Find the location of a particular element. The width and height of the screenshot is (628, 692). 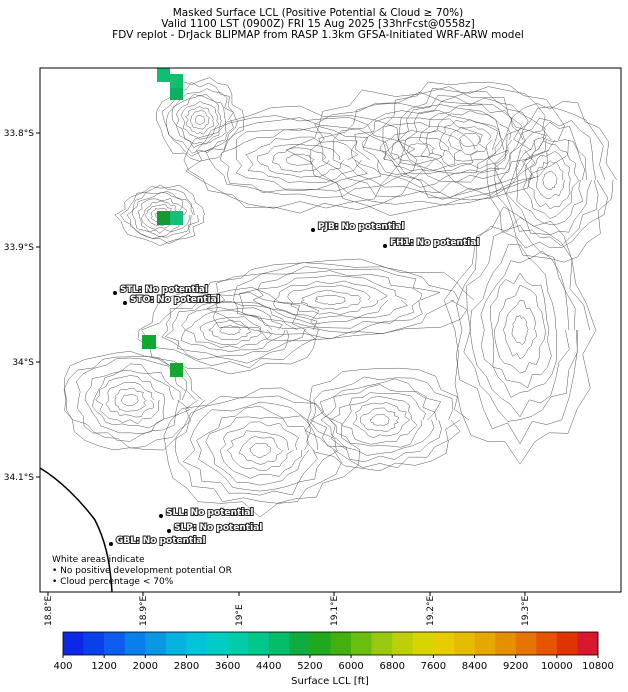

colorbar-tick-label: 400 is located at coordinates (62, 666).